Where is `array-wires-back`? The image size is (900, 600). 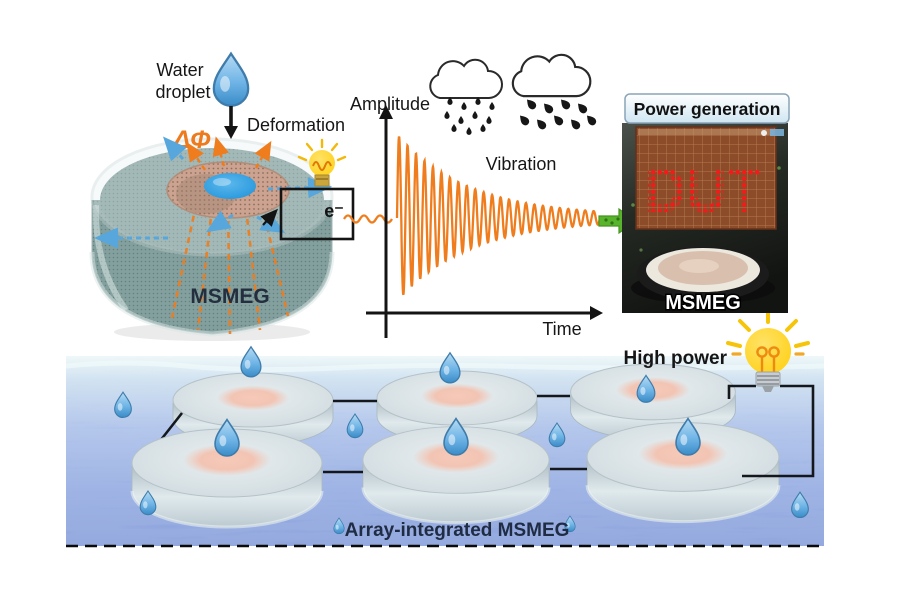
array-wires-back is located at coordinates (364, 418).